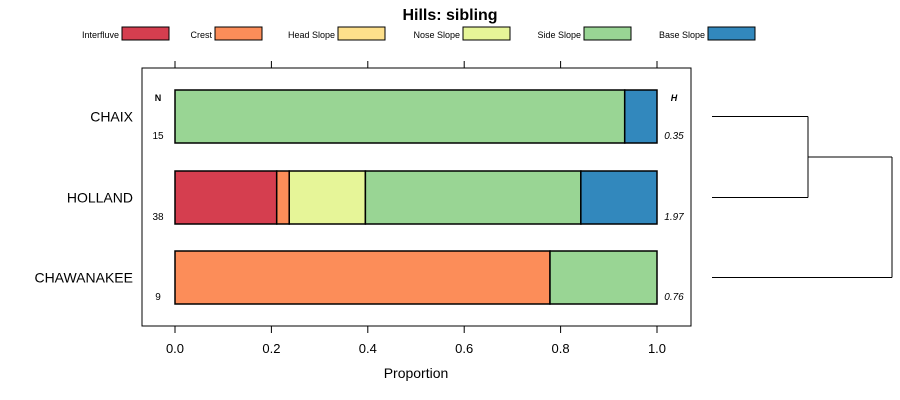  I want to click on chart-title: Hills: sibling, so click(449, 15).